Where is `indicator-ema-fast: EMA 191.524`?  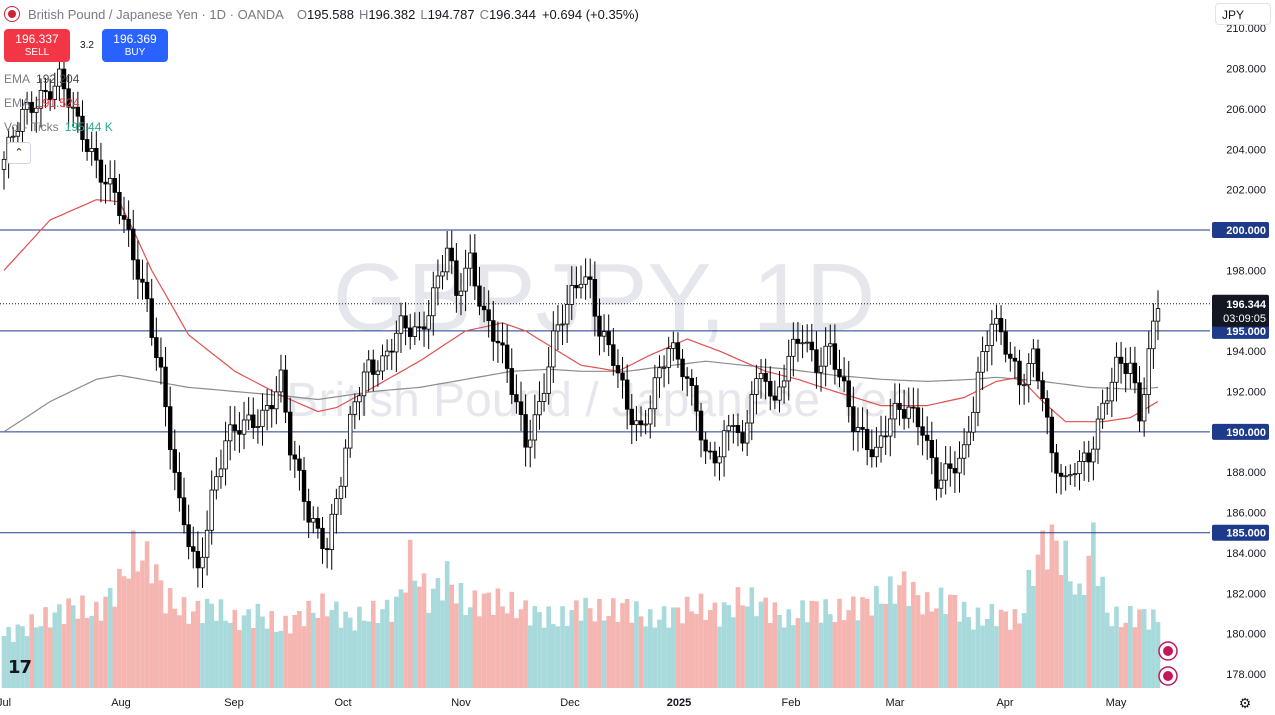
indicator-ema-fast: EMA 191.524 is located at coordinates (41, 103).